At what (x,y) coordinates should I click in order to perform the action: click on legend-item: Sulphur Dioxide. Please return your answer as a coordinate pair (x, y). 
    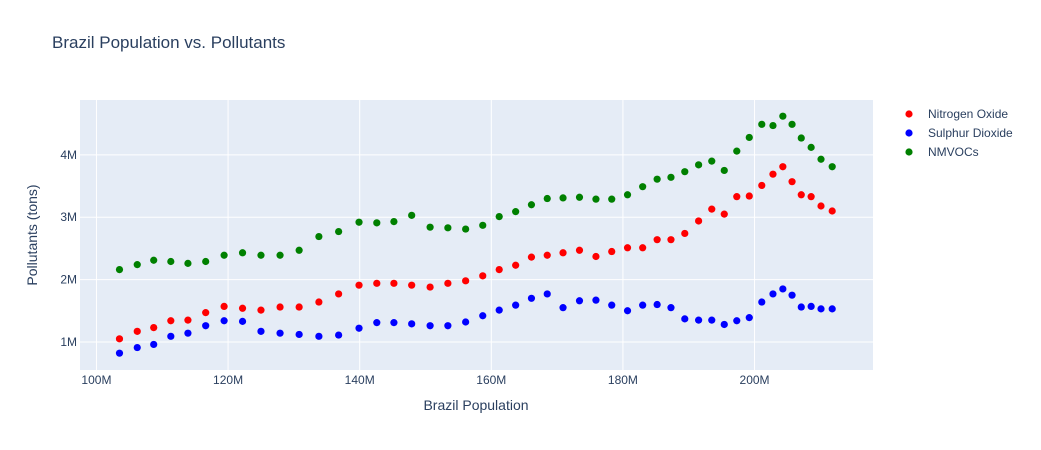
    Looking at the image, I should click on (959, 133).